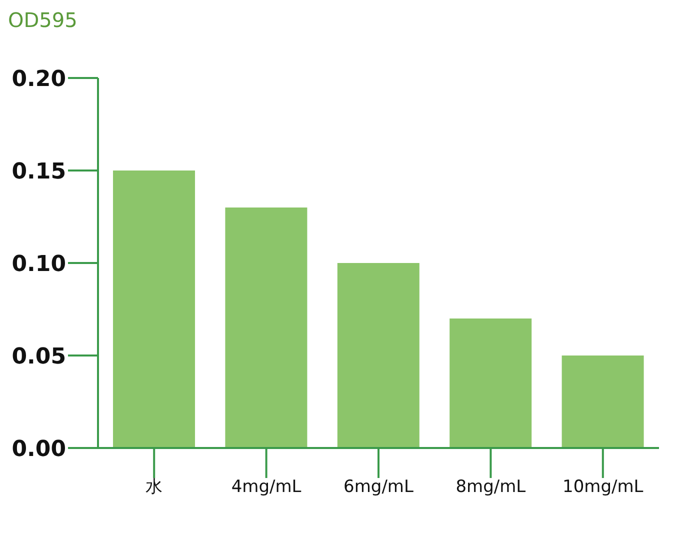 The image size is (687, 536). Describe the element at coordinates (379, 487) in the screenshot. I see `x-tick-label: 6mg/mL` at that location.